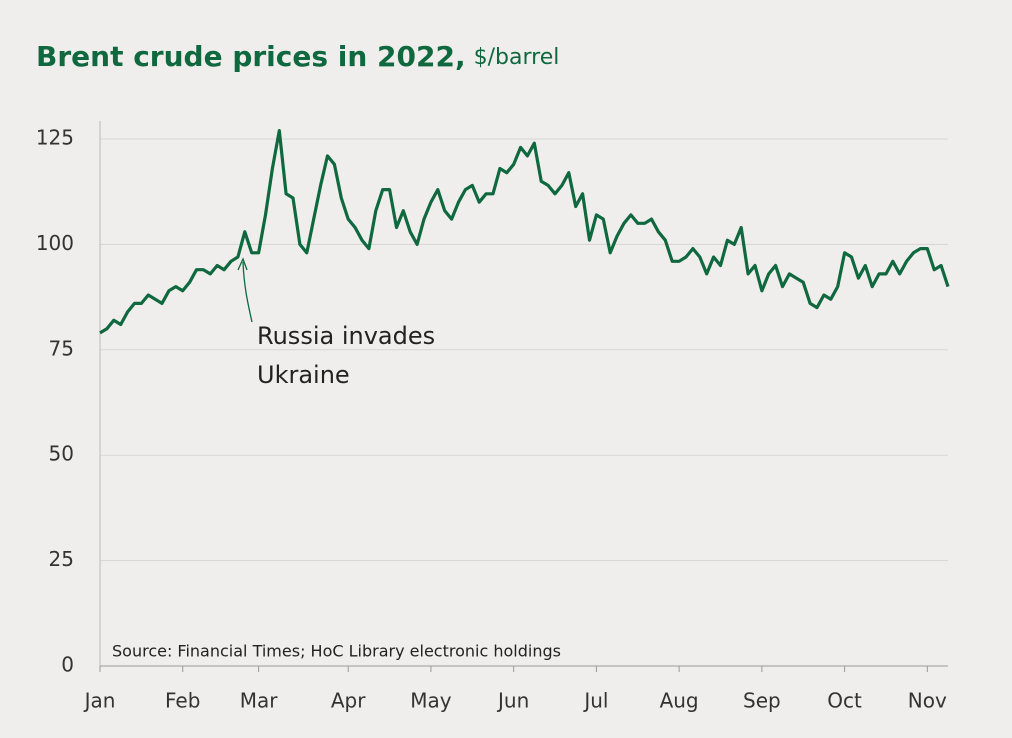  Describe the element at coordinates (55, 243) in the screenshot. I see `y-tick-label: 100` at that location.